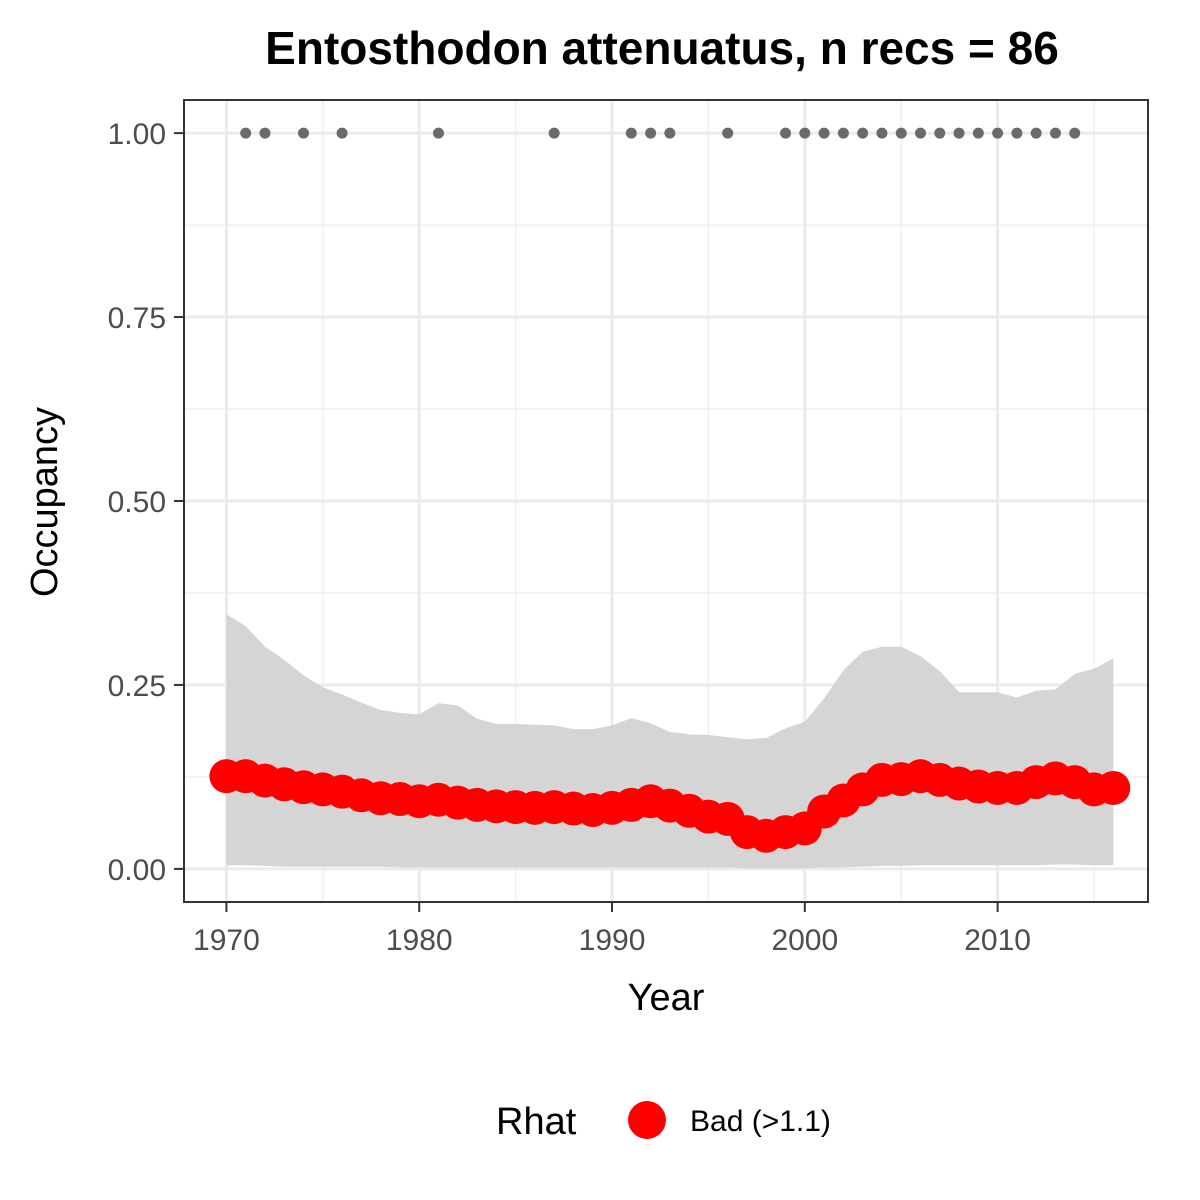  Describe the element at coordinates (137, 870) in the screenshot. I see `y-tick-label: 0.00` at that location.